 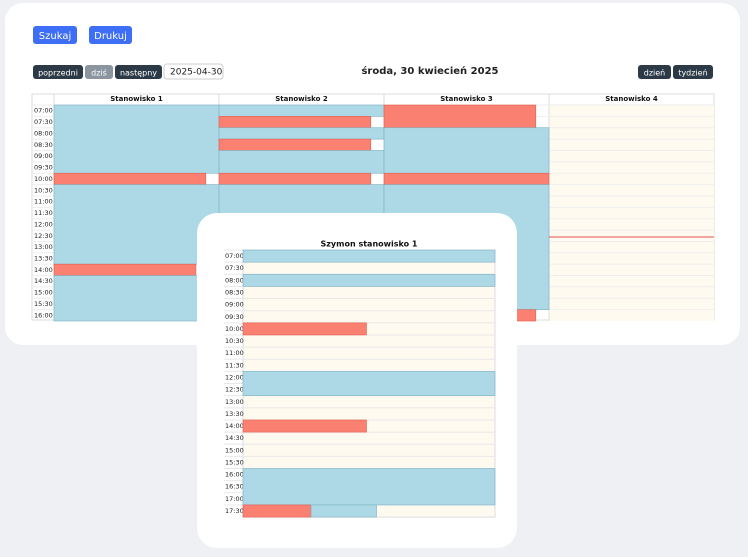 What do you see at coordinates (234, 511) in the screenshot?
I see `time-label: 17:30` at bounding box center [234, 511].